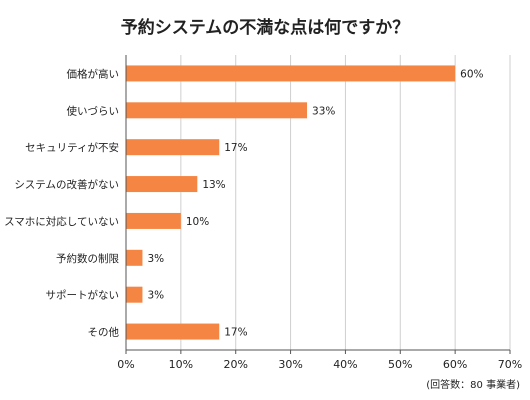  I want to click on x-tick-label: 50%, so click(400, 364).